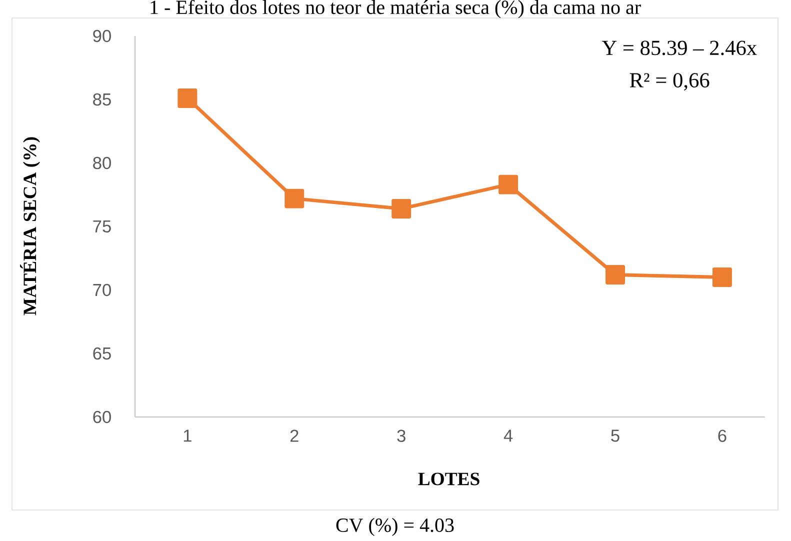 This screenshot has width=791, height=541. Describe the element at coordinates (102, 99) in the screenshot. I see `y-tick-label: 85` at that location.